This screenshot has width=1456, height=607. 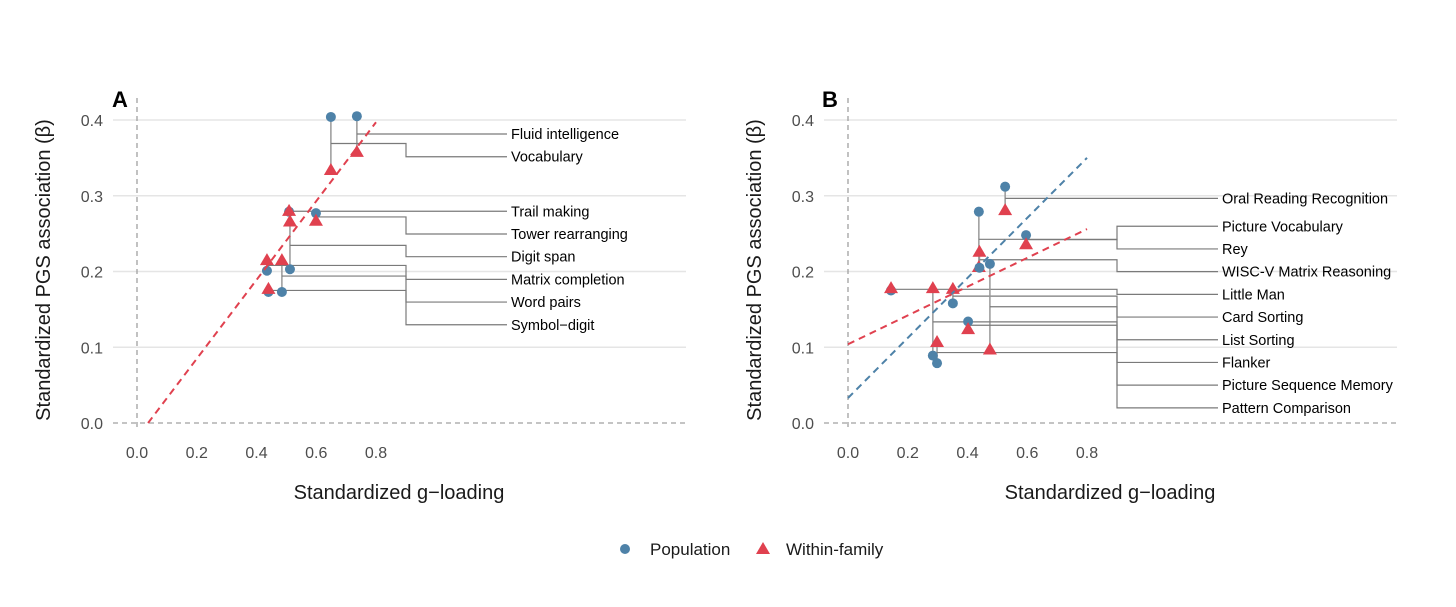 I want to click on point-label: Trail making, so click(x=550, y=212).